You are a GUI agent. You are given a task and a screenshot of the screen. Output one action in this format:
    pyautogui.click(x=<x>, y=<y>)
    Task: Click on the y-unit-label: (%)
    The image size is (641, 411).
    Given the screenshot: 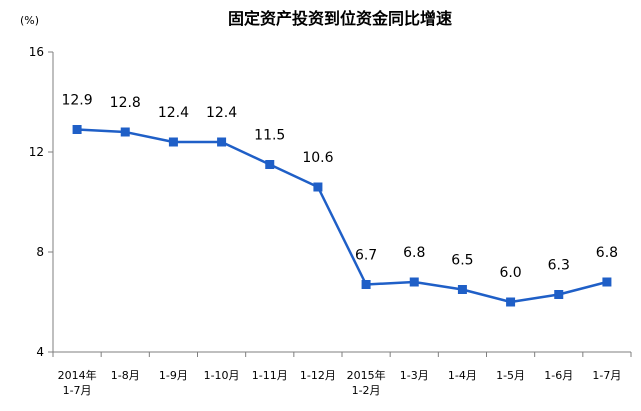 What is the action you would take?
    pyautogui.click(x=29, y=20)
    